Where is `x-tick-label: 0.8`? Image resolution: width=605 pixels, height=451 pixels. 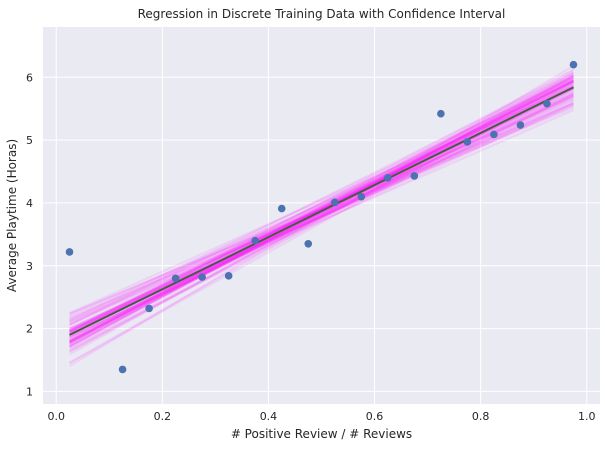 x-tick-label: 0.8 is located at coordinates (481, 416).